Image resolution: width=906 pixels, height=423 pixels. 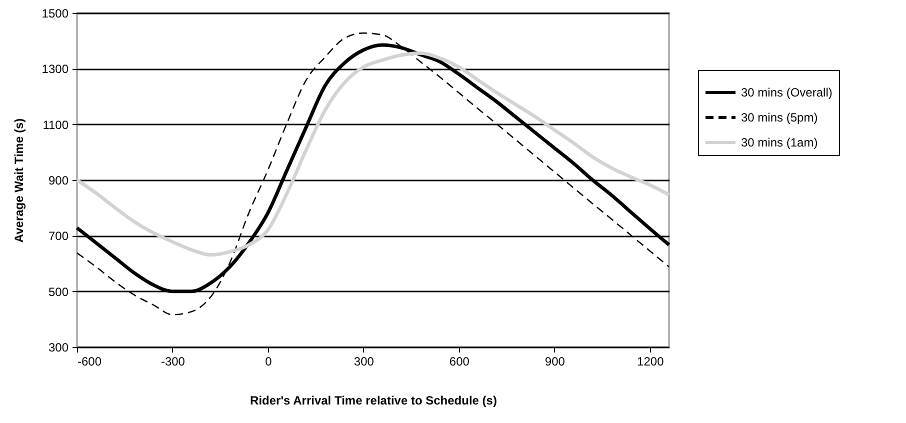 I want to click on y-tick-label: 1100, so click(x=55, y=125).